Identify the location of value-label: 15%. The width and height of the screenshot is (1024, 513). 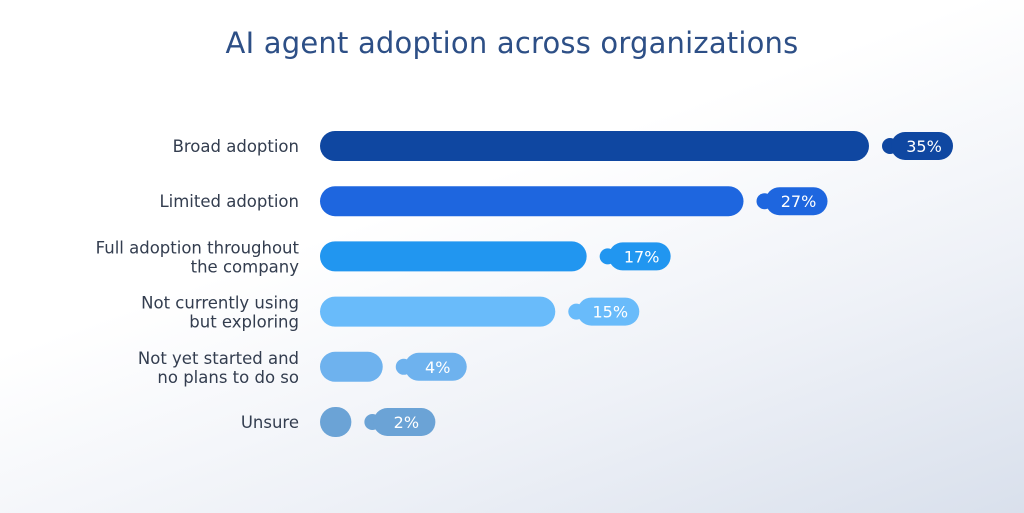
(611, 312).